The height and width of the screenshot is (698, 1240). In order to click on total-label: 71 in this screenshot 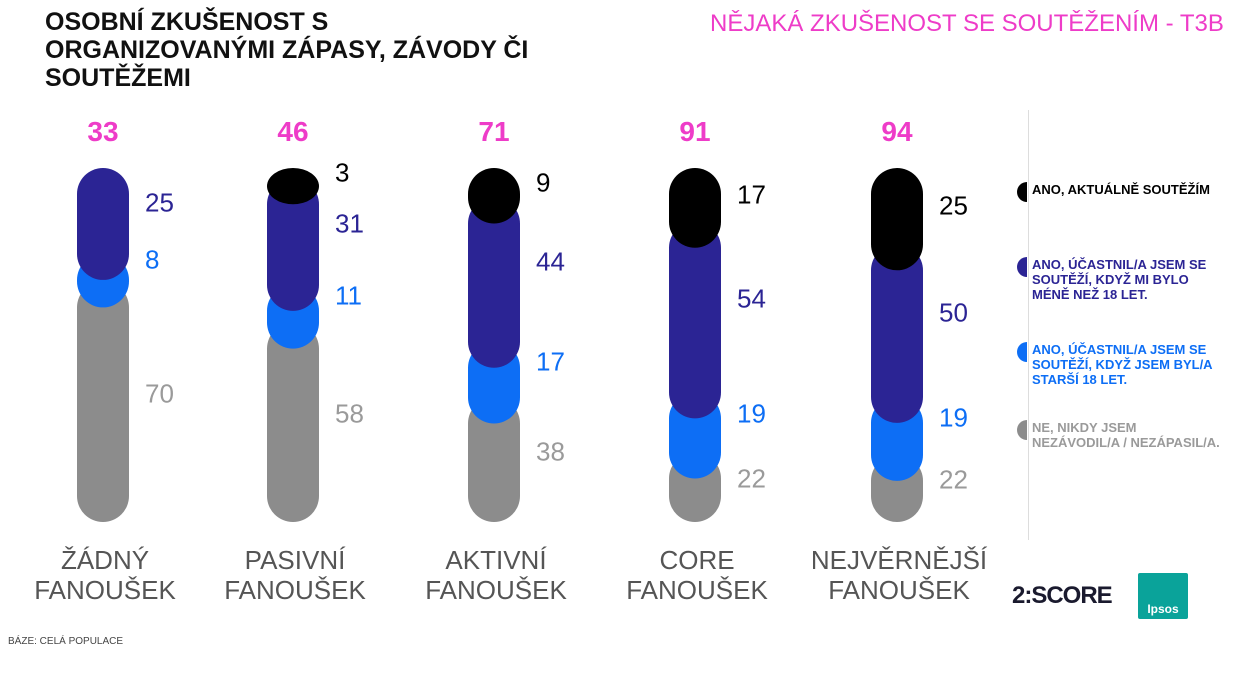, I will do `click(494, 131)`.